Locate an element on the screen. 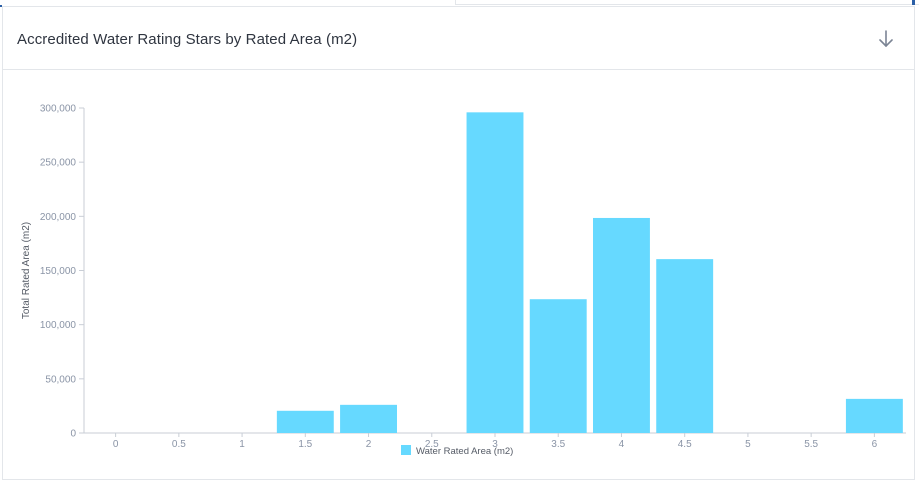  y-tick-label: 200,000 is located at coordinates (58, 217).